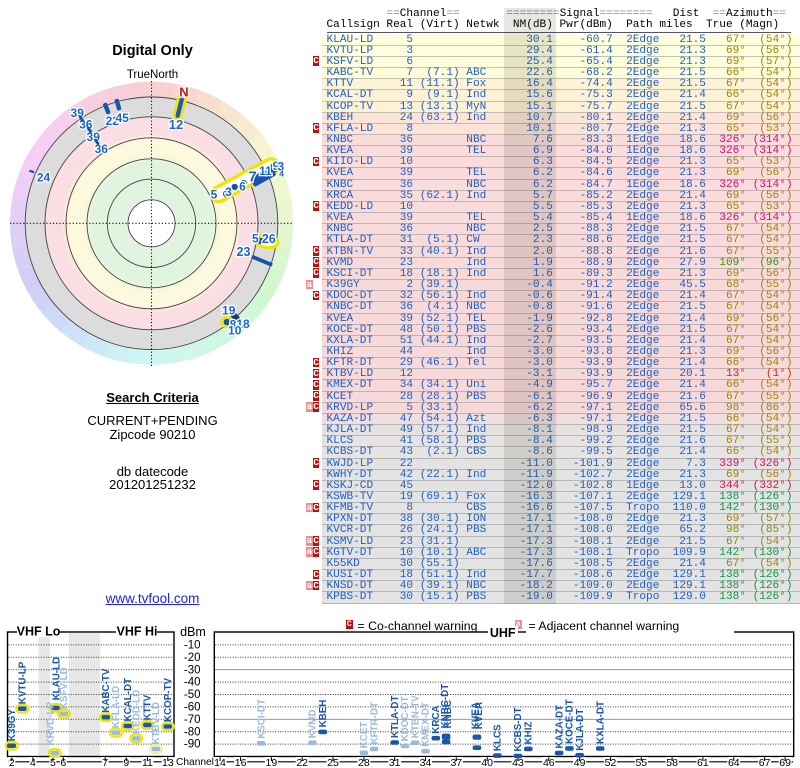  I want to click on svg-text: 45, so click(123, 118).